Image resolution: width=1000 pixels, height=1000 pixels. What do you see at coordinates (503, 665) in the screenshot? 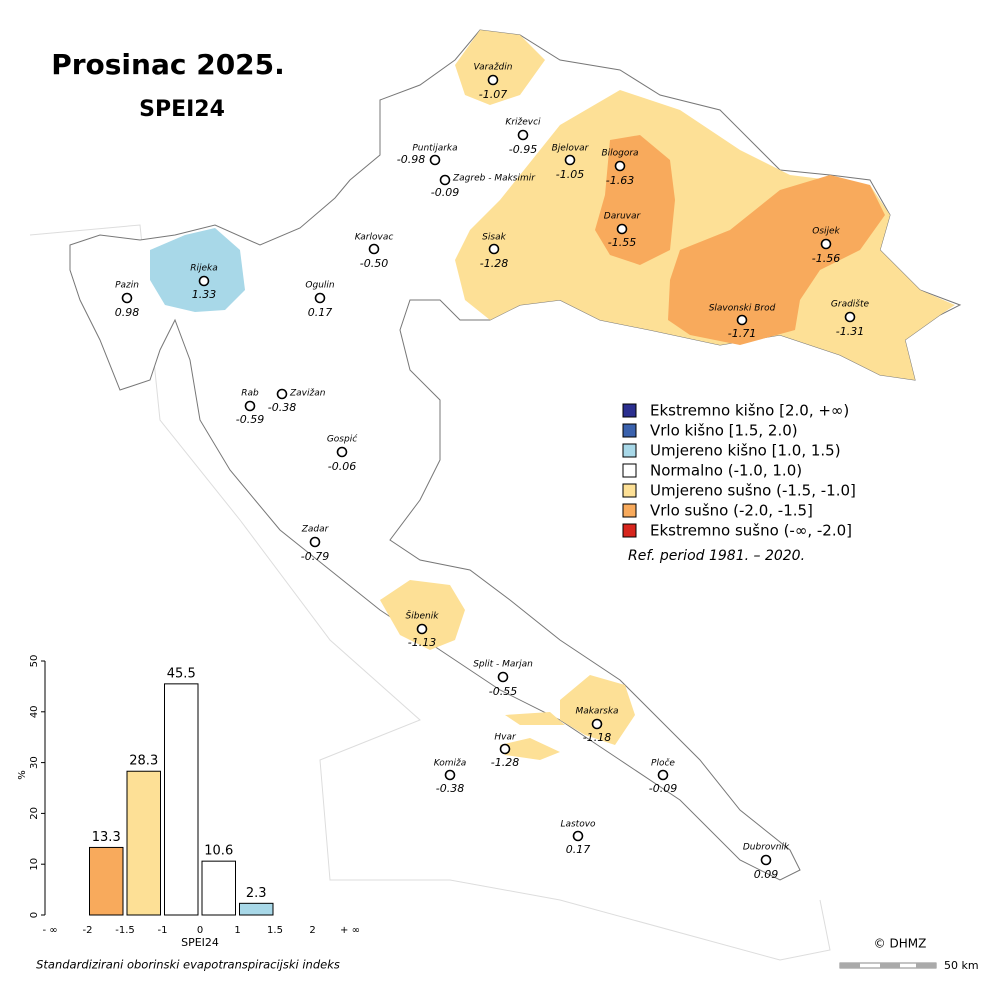
I see `station-name: Split - Marjan` at bounding box center [503, 665].